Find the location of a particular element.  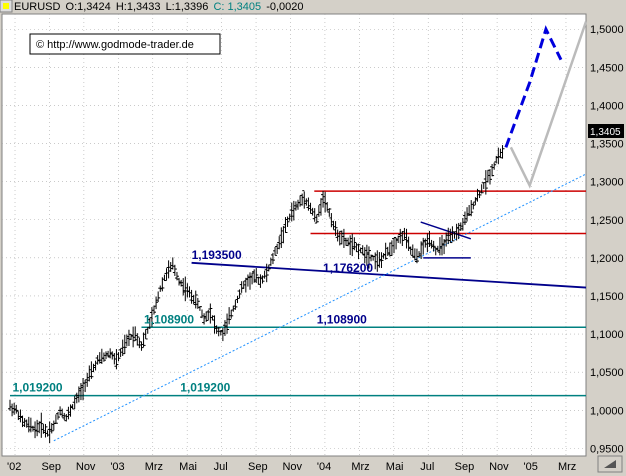

forecast-paths is located at coordinates (546, 105).